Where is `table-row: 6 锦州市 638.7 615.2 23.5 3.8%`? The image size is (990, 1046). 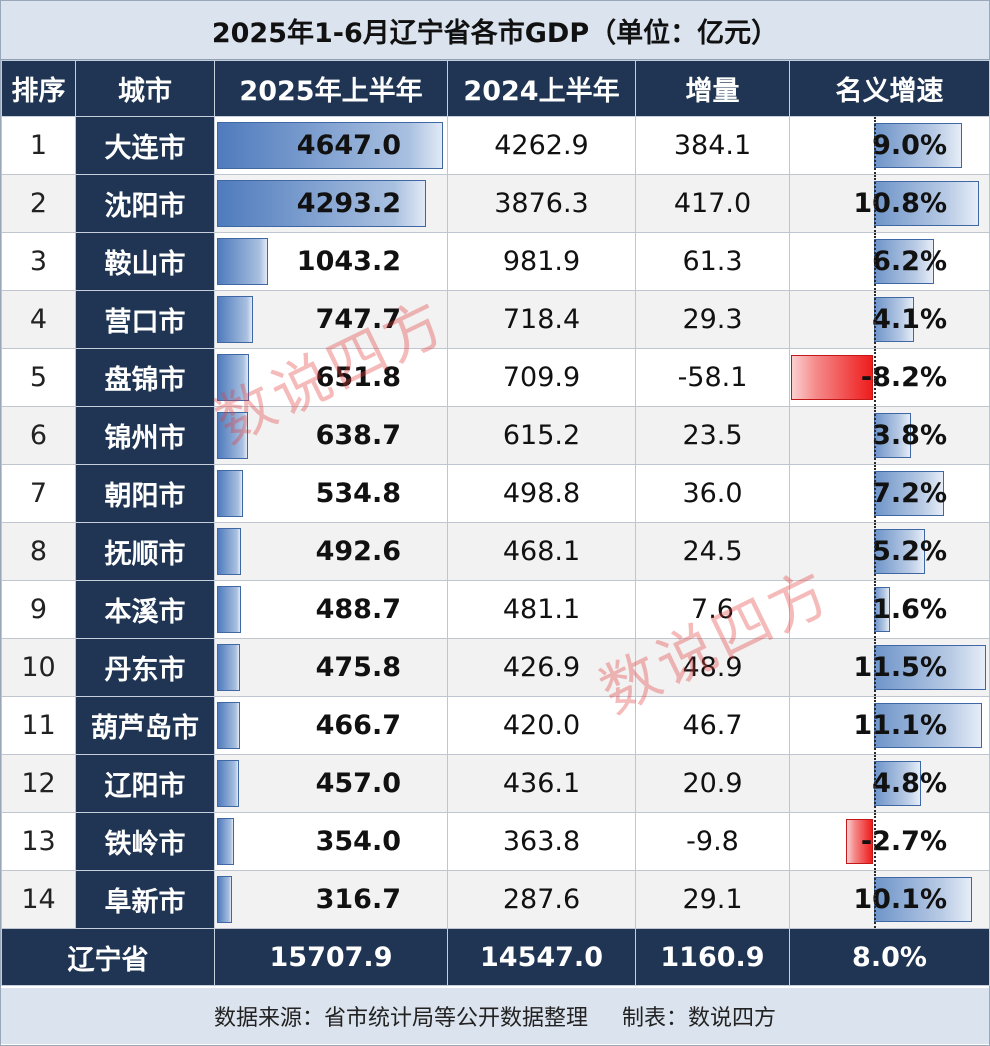
table-row: 6 锦州市 638.7 615.2 23.5 3.8% is located at coordinates (495, 435).